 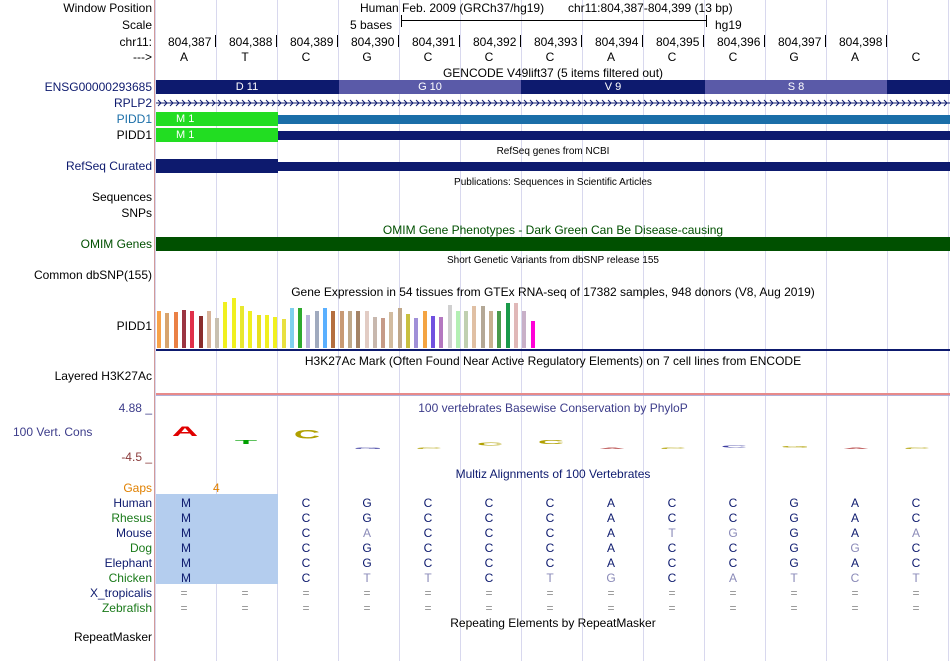 What do you see at coordinates (116, 244) in the screenshot?
I see `omim-label: OMIM Genes` at bounding box center [116, 244].